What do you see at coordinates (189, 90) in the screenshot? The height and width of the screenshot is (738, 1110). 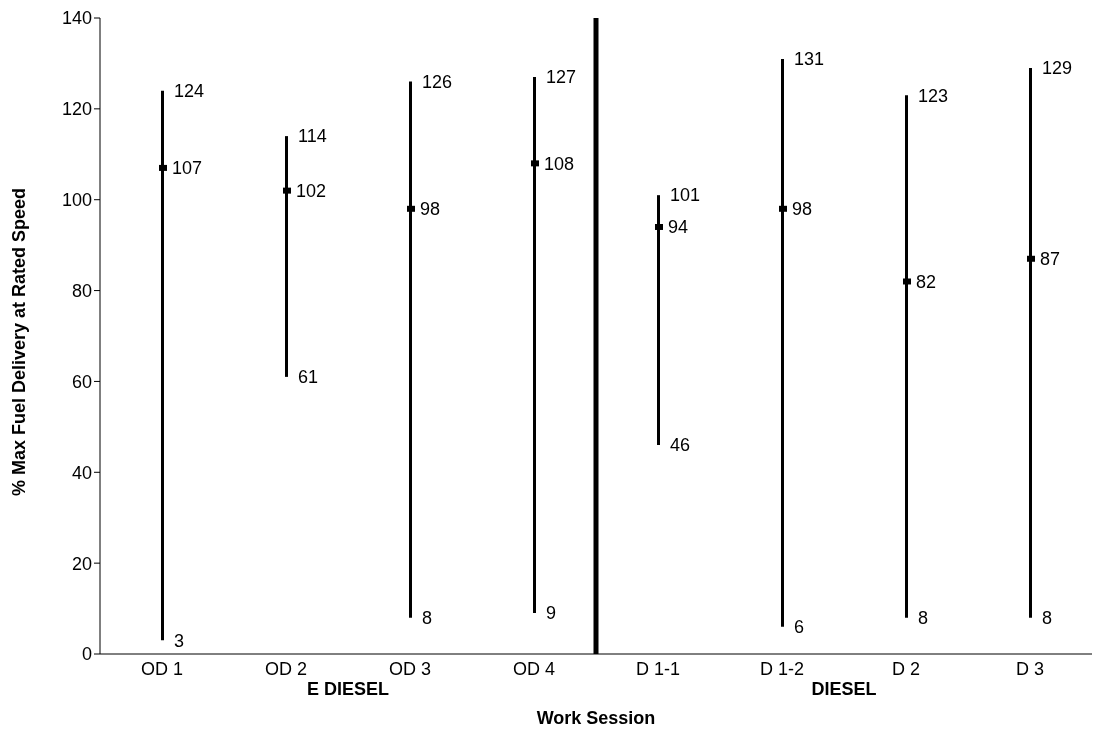 I see `annotation: 124` at bounding box center [189, 90].